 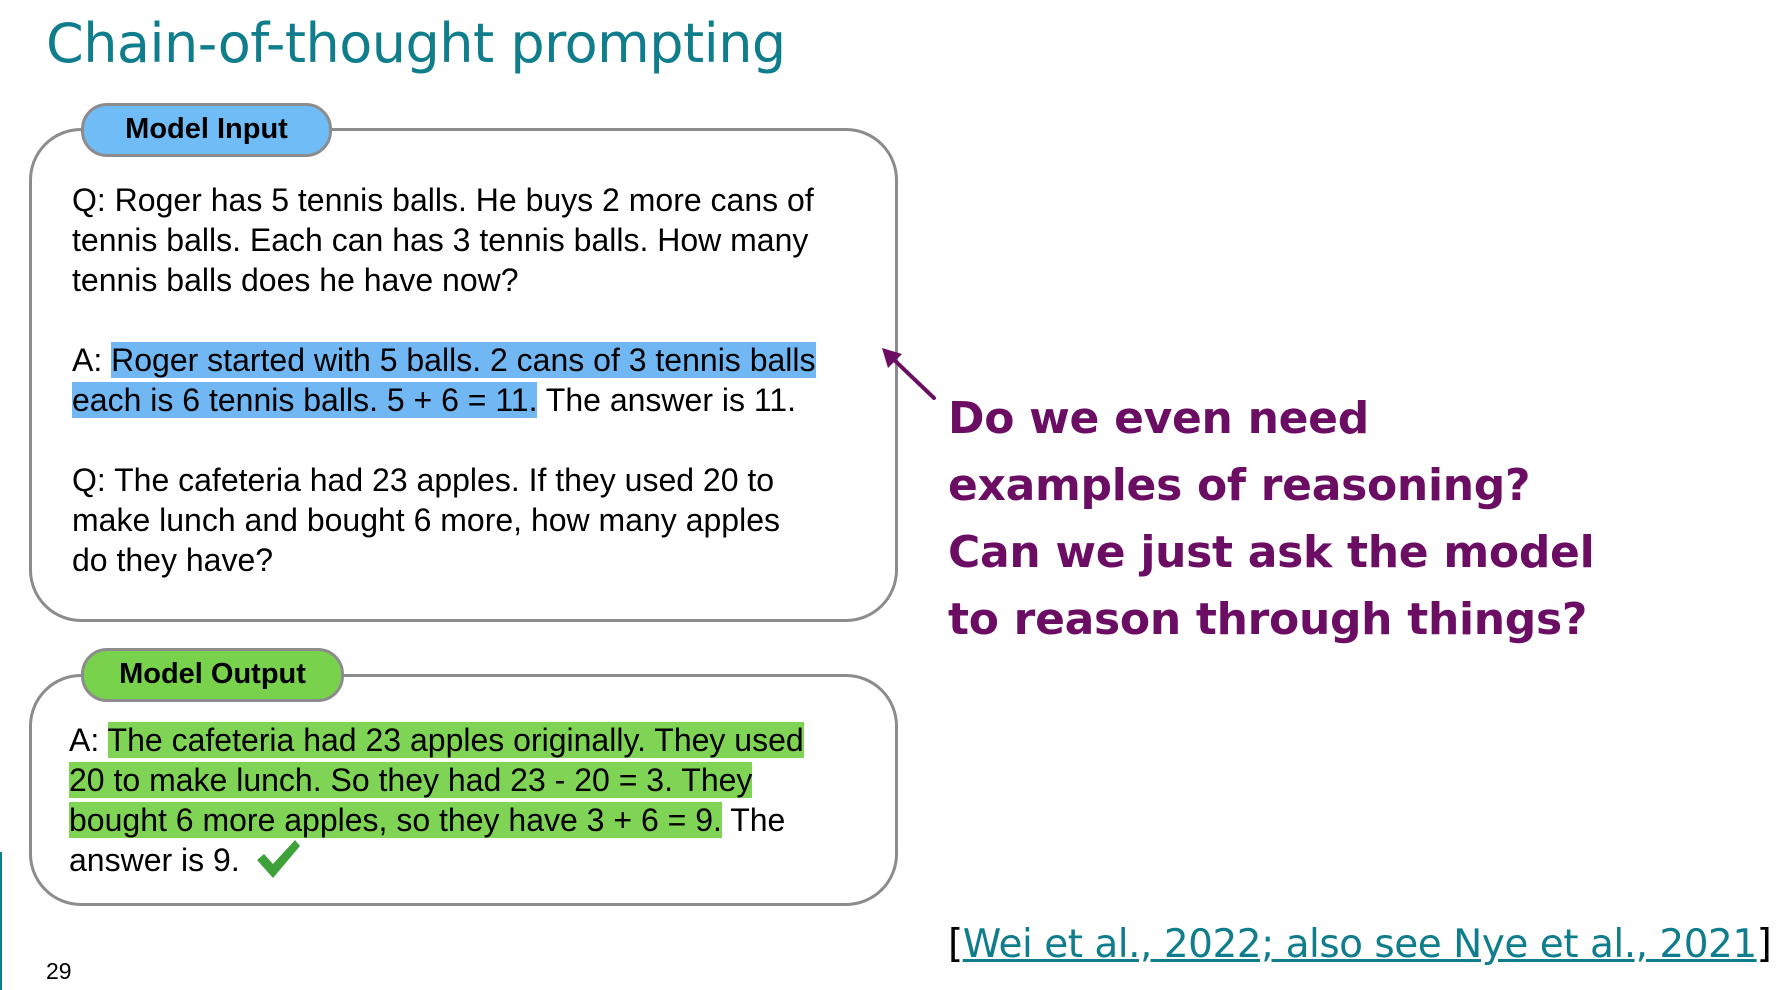 What do you see at coordinates (1158, 418) in the screenshot?
I see `text-line: Do we even need` at bounding box center [1158, 418].